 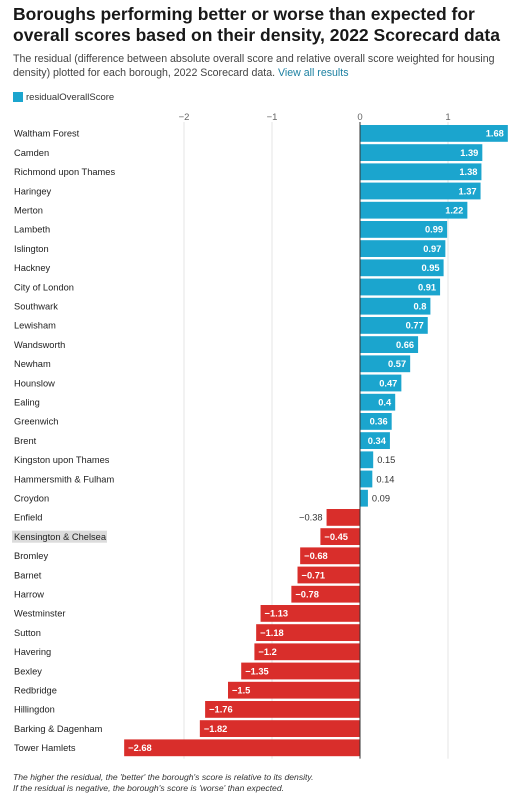 I want to click on category-label: Croydon, so click(x=31, y=499).